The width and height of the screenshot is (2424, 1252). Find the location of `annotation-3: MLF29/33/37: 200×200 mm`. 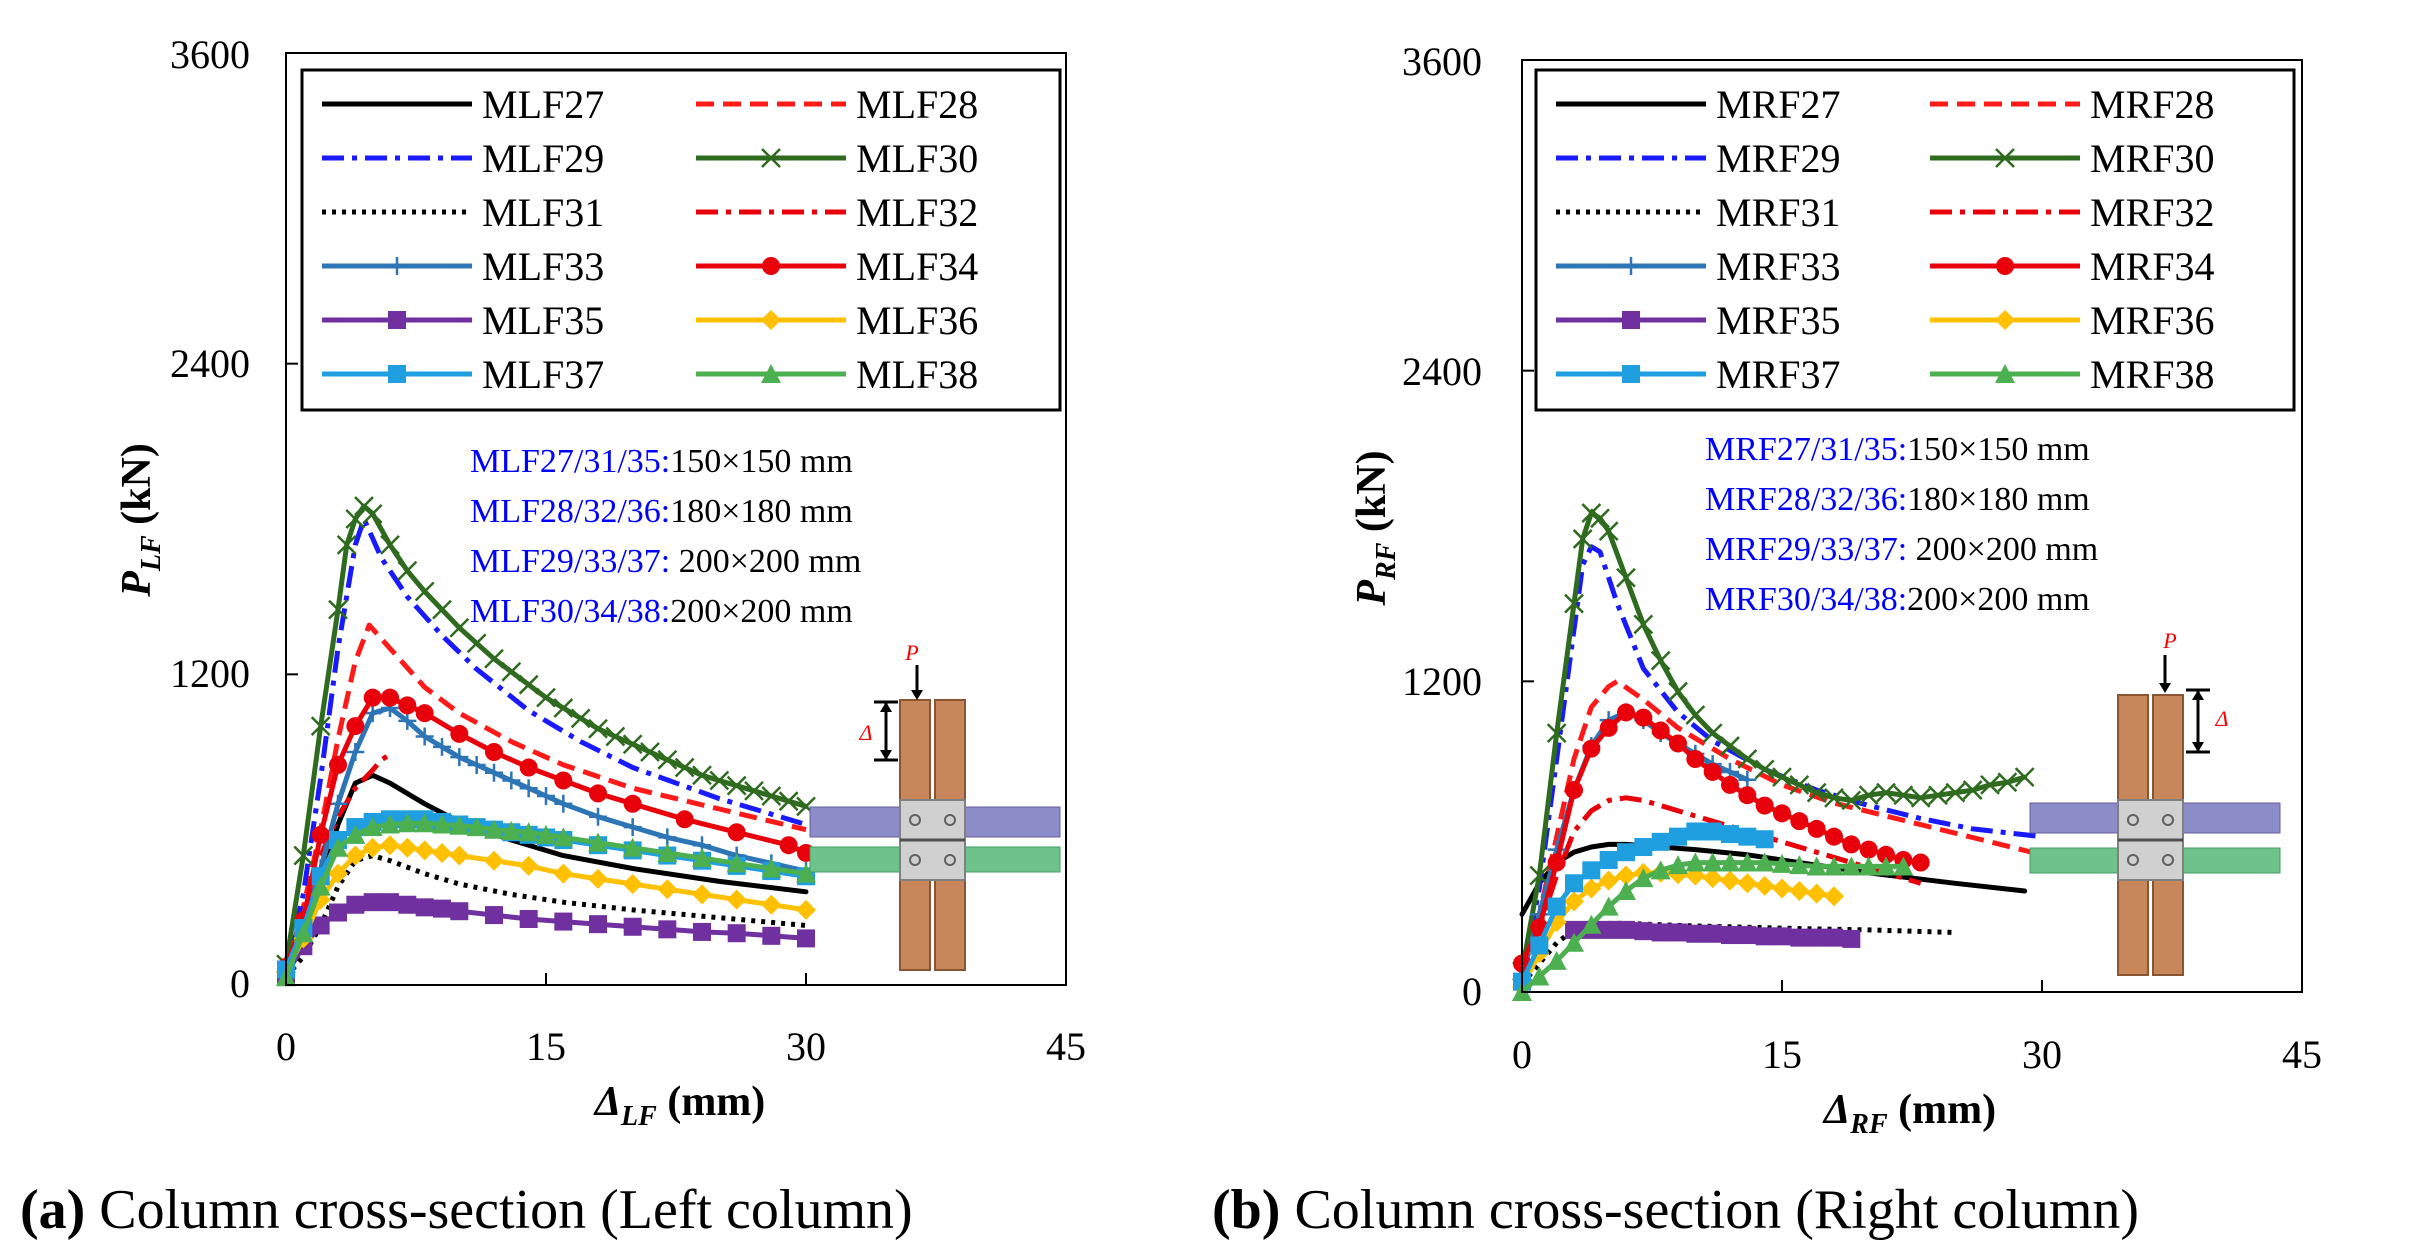

annotation-3: MLF29/33/37: 200×200 mm is located at coordinates (665, 561).